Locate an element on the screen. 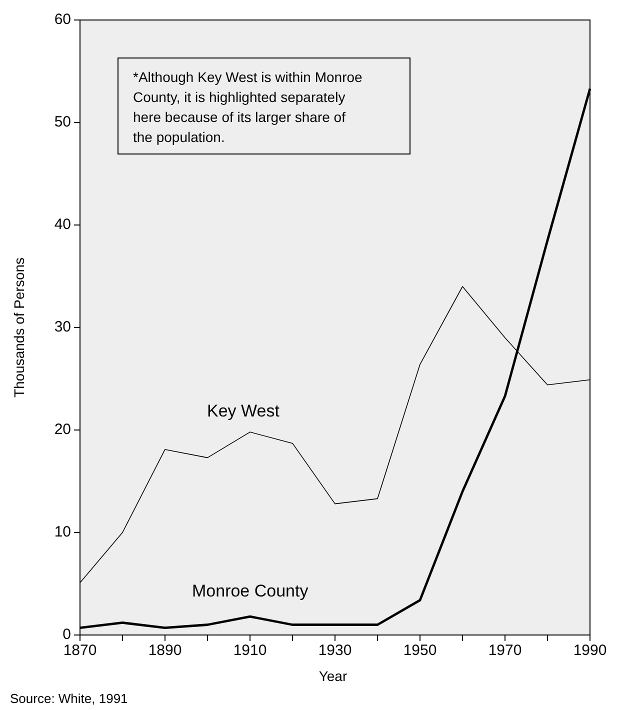  x-tick-label: 1930 is located at coordinates (335, 650).